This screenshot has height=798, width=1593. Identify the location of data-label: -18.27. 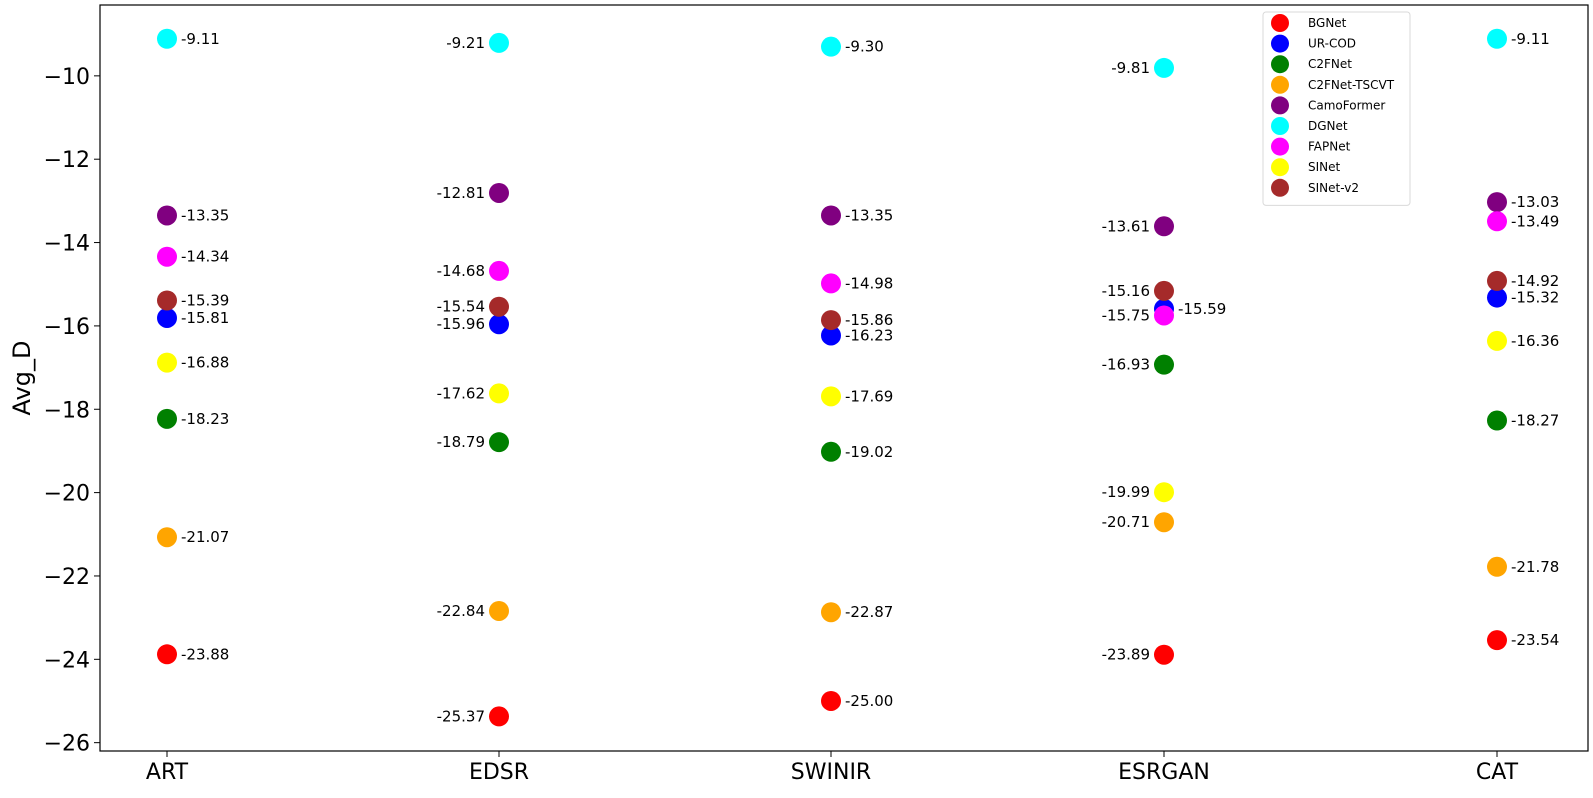
(1535, 421).